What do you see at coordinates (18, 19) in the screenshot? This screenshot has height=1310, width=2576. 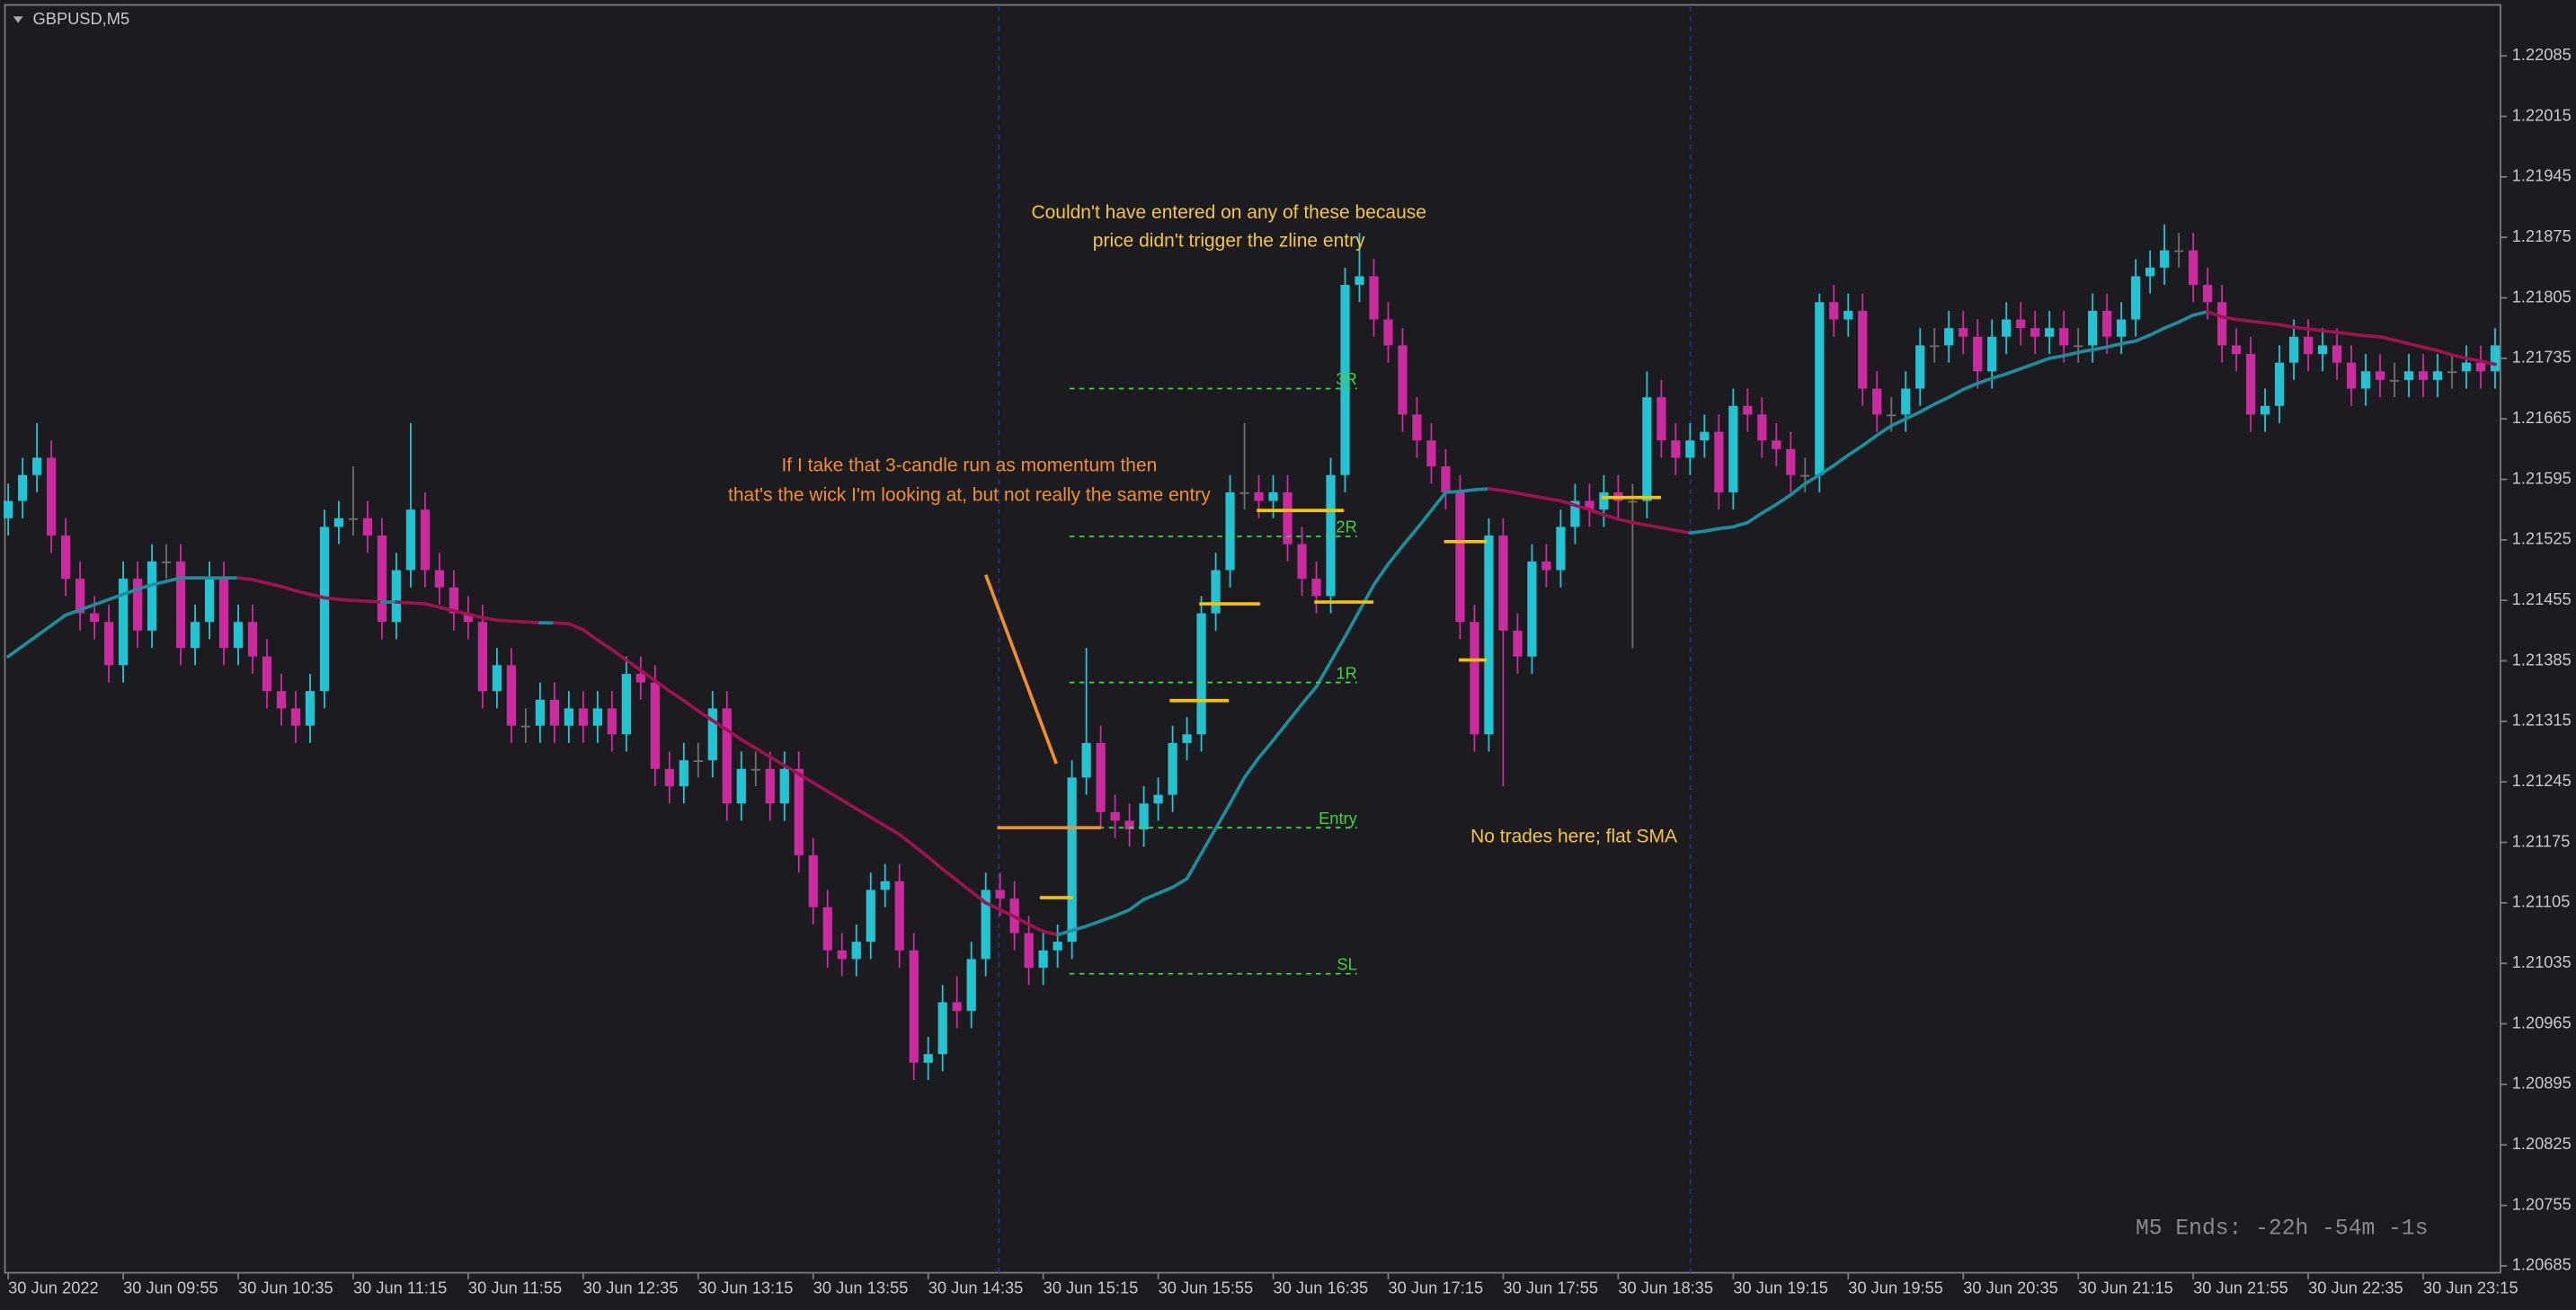 I see `menu-arrow` at bounding box center [18, 19].